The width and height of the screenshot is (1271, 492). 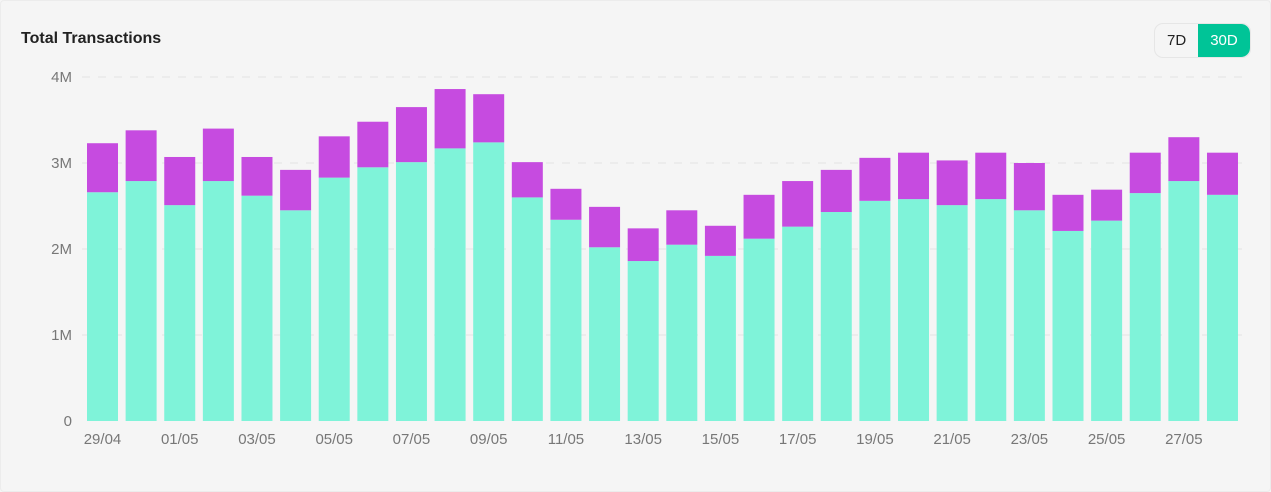 I want to click on bar-base-02/05, so click(x=218, y=301).